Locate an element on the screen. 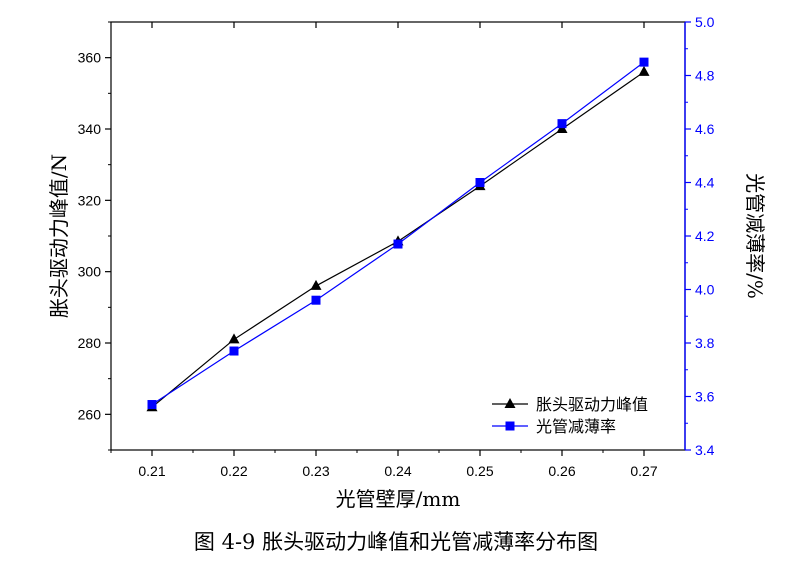 The height and width of the screenshot is (565, 792). legend-label-force: 胀头驱动力峰值 is located at coordinates (592, 404).